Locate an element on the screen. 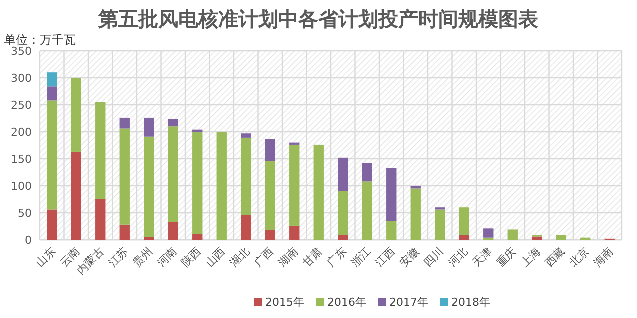 This screenshot has height=318, width=637. x-tick-label: 甘肃 is located at coordinates (312, 257).